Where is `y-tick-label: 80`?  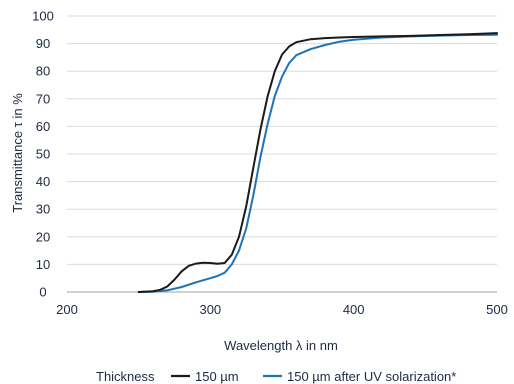
y-tick-label: 80 is located at coordinates (43, 71).